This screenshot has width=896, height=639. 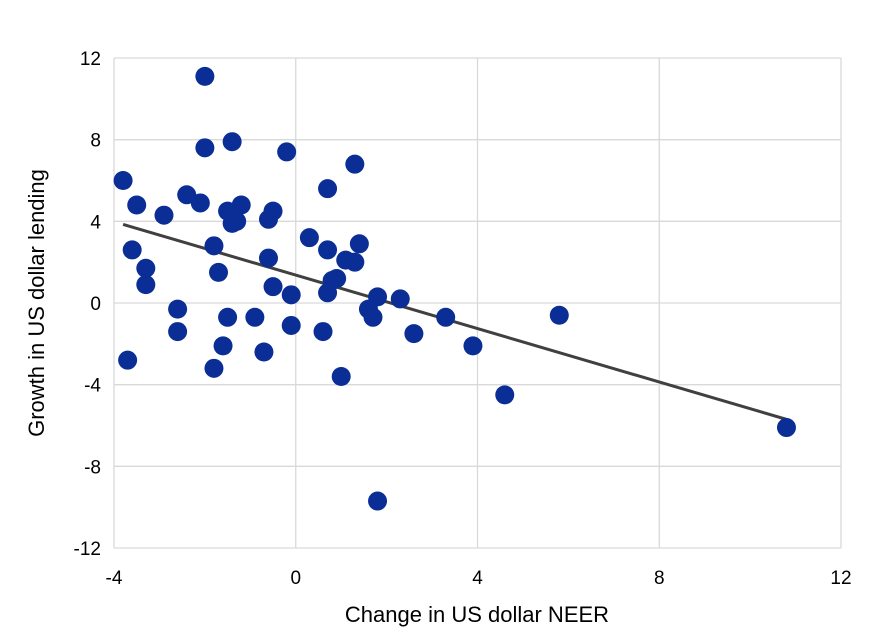 I want to click on y-tick-label: -8, so click(x=92, y=467).